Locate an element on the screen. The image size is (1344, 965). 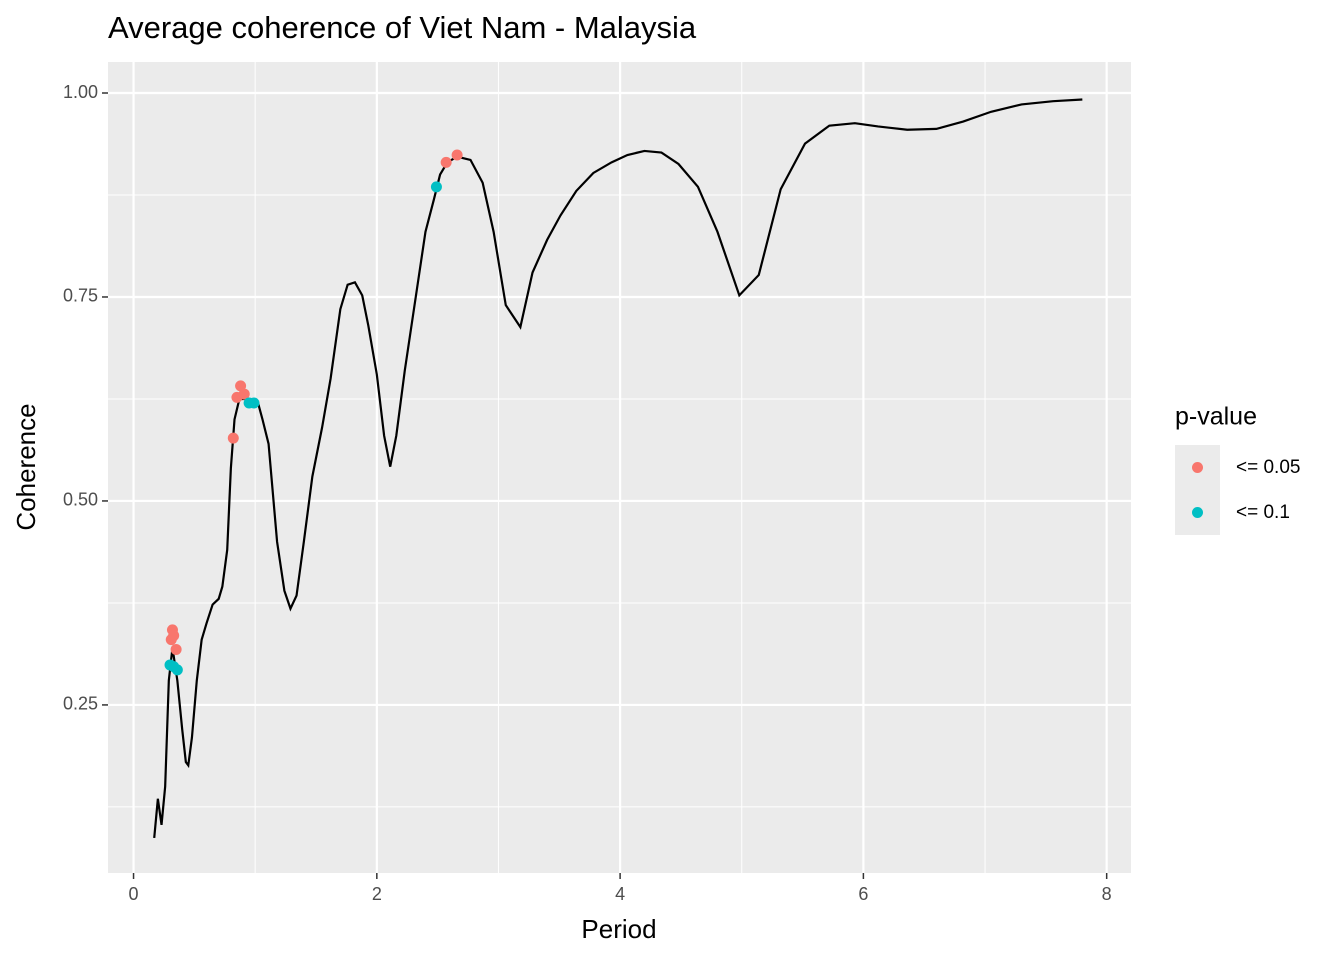
y-tick-label: 0.50 is located at coordinates (80, 500).